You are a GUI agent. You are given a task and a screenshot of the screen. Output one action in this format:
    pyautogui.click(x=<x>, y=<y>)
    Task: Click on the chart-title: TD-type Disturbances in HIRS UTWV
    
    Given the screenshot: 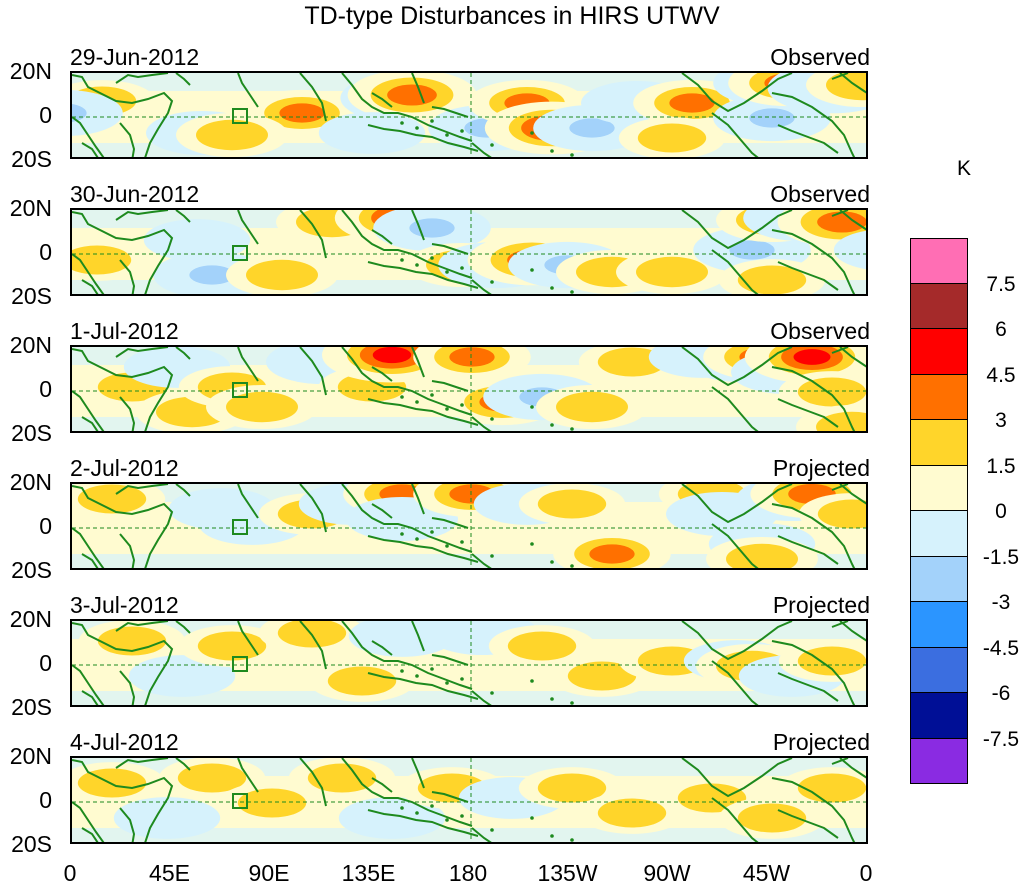 What is the action you would take?
    pyautogui.click(x=512, y=16)
    